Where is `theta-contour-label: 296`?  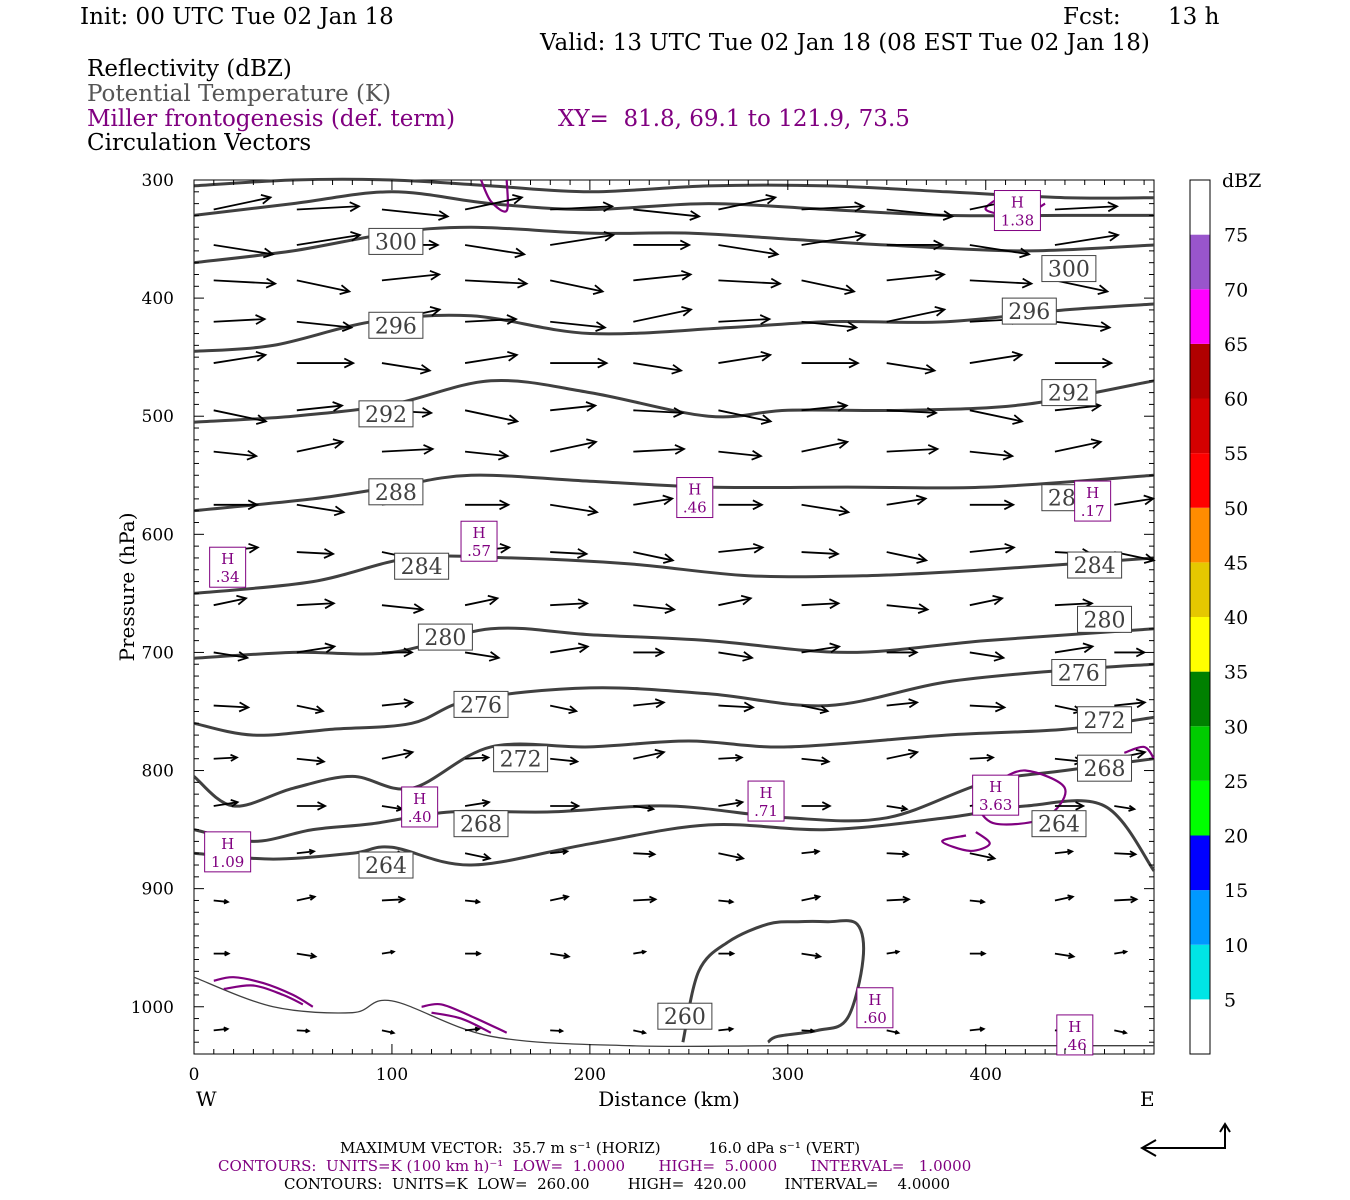
theta-contour-label: 296 is located at coordinates (1029, 311).